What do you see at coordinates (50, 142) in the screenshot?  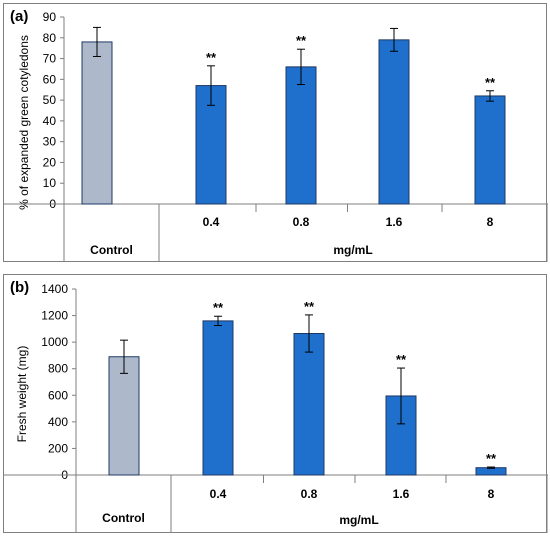 I see `y-tick-label: 30` at bounding box center [50, 142].